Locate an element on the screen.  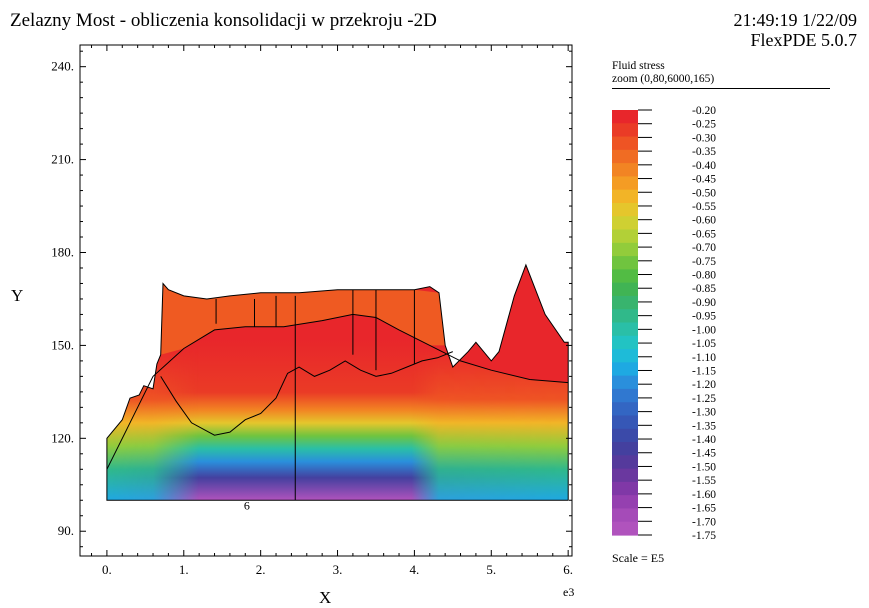
legend-label-12: -0.80 is located at coordinates (704, 276).